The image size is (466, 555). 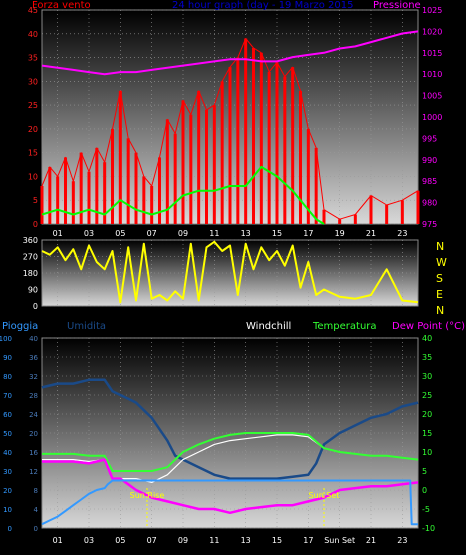 What do you see at coordinates (308, 233) in the screenshot?
I see `x-tick: 17` at bounding box center [308, 233].